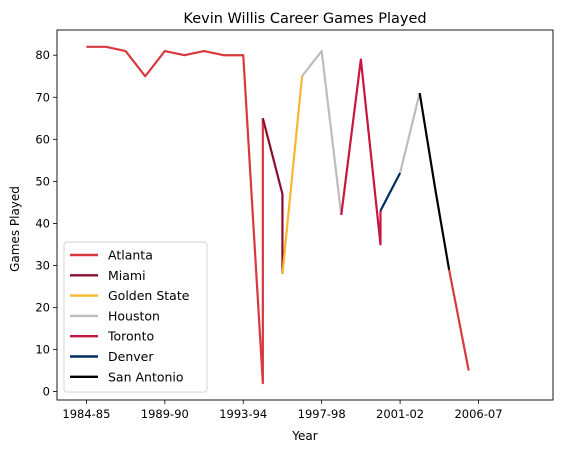 This screenshot has width=569, height=453. What do you see at coordinates (127, 275) in the screenshot?
I see `legend-label: Miami` at bounding box center [127, 275].